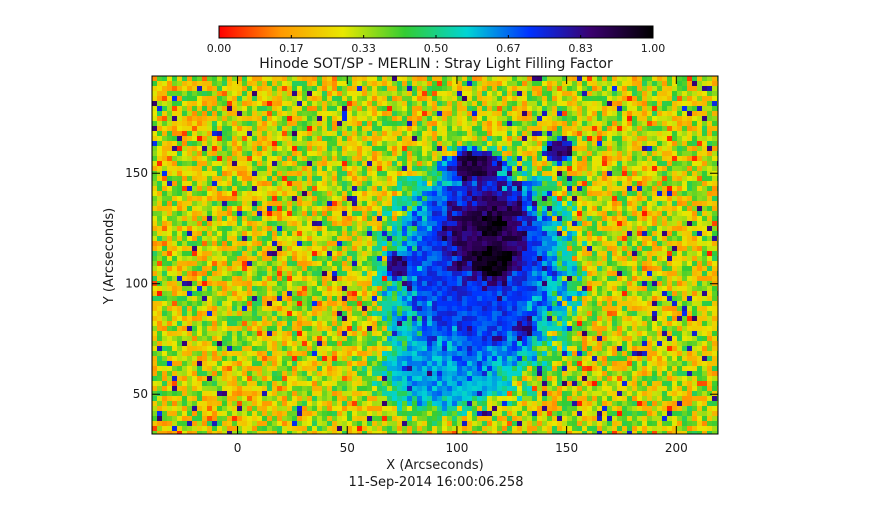 This screenshot has height=512, width=870. I want to click on x-axis-label: X (Arcseconds), so click(434, 465).